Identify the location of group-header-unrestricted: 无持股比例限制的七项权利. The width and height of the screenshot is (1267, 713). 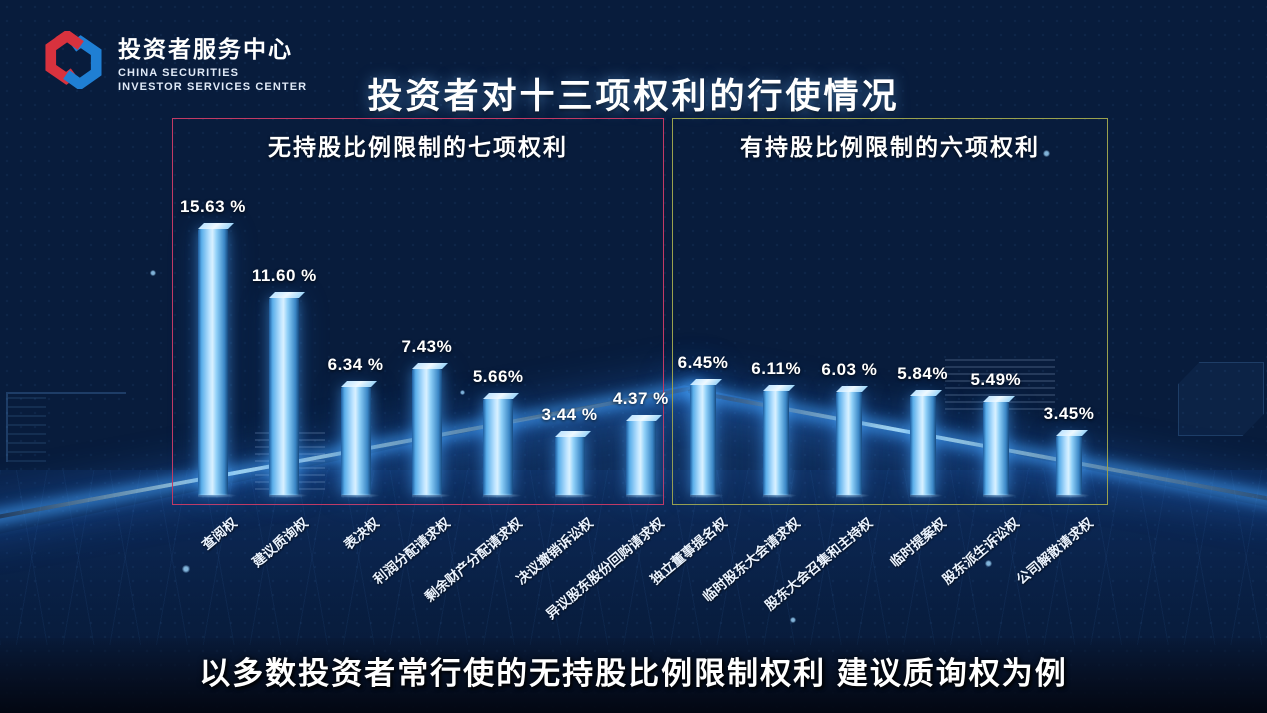
(418, 147).